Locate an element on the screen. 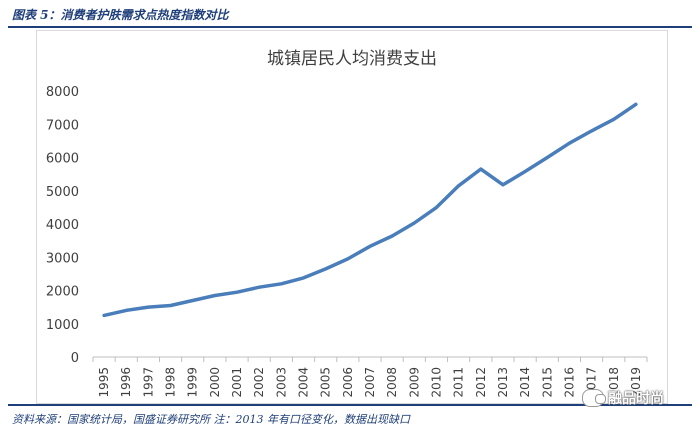  x-tick-label: 1996 is located at coordinates (126, 382).